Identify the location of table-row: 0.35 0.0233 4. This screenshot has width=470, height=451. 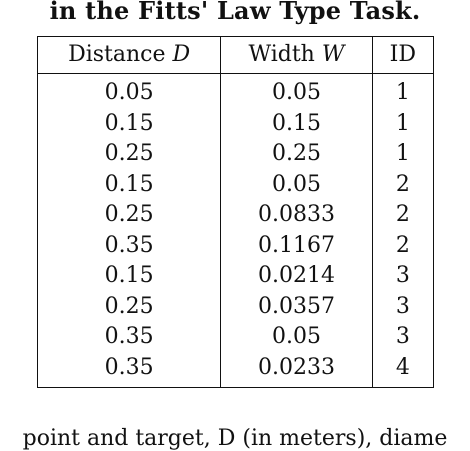
(235, 370).